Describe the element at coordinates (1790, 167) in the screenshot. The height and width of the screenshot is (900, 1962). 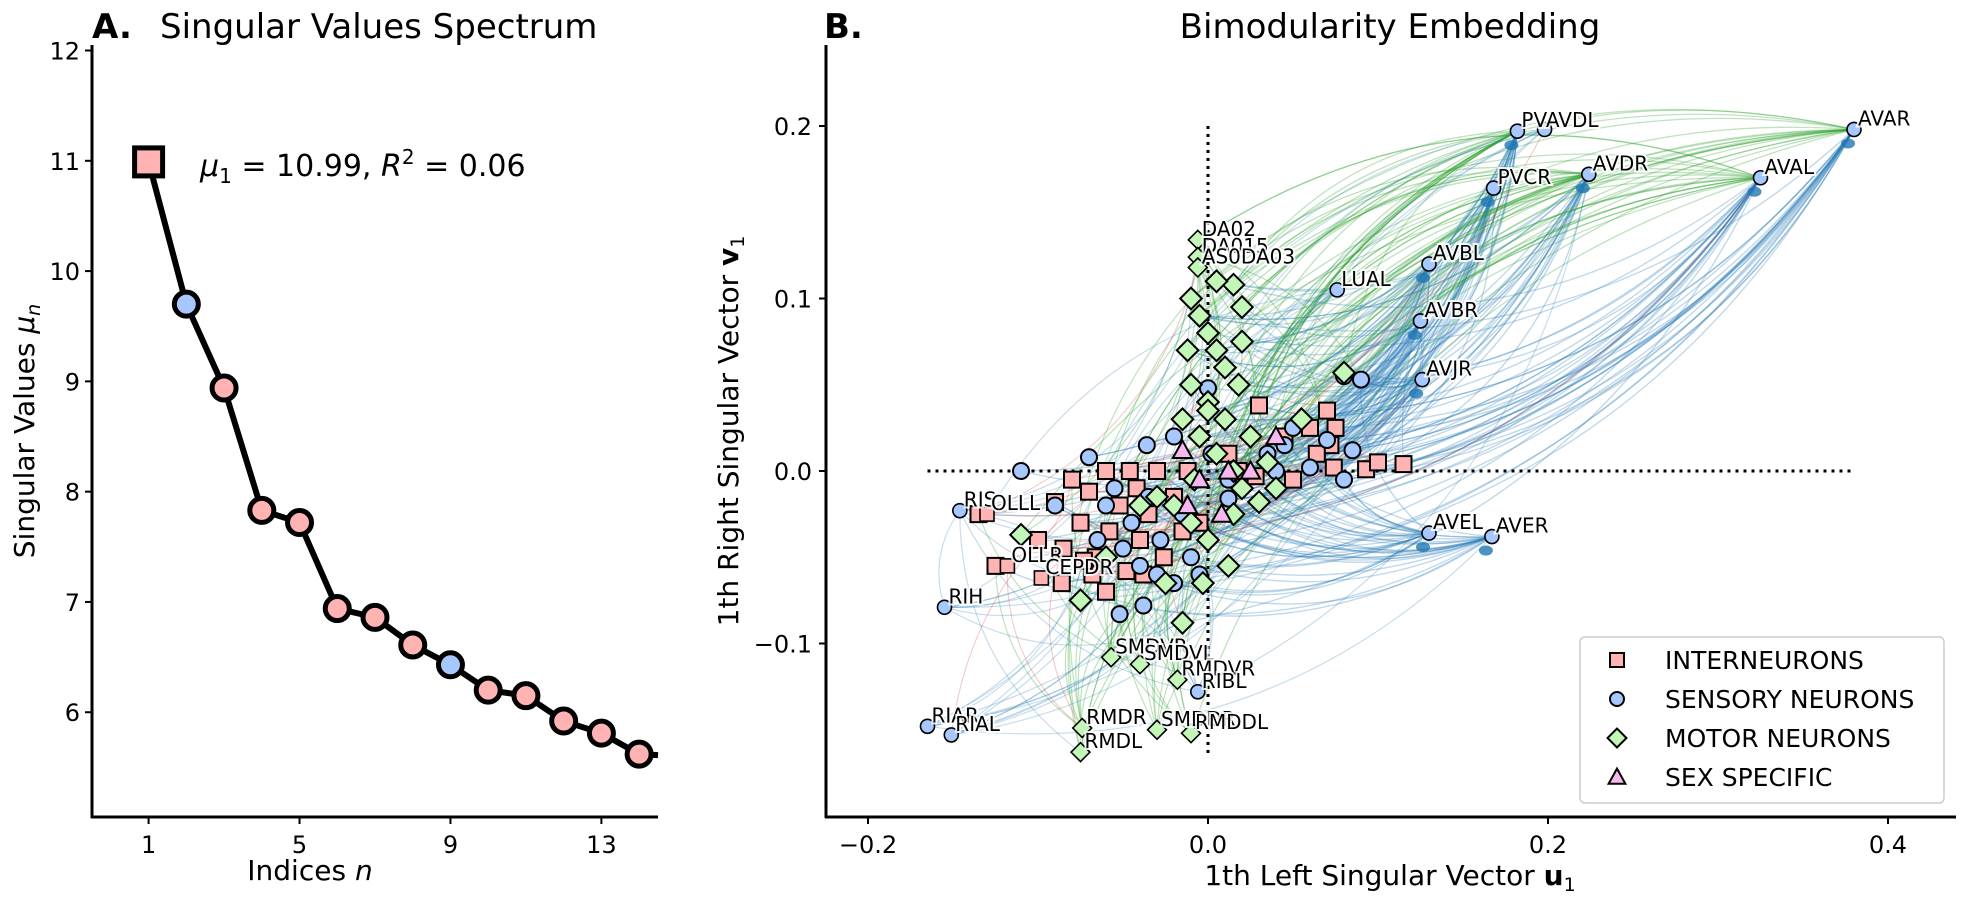
I see `node-label: AVAL` at that location.